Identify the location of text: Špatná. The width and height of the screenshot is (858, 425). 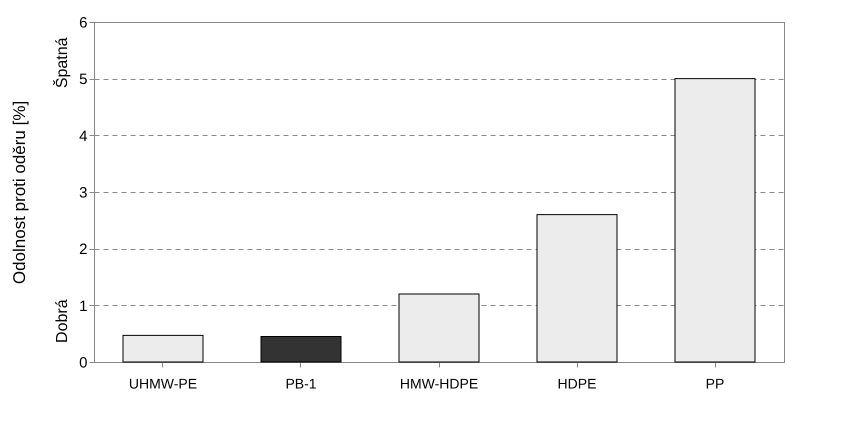
(62, 62).